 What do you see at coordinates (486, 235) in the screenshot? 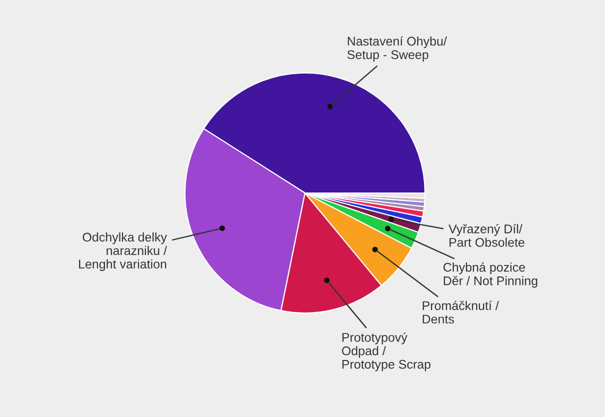
I see `slice-label: Vyřazený Díl/ Part Obsolete` at bounding box center [486, 235].